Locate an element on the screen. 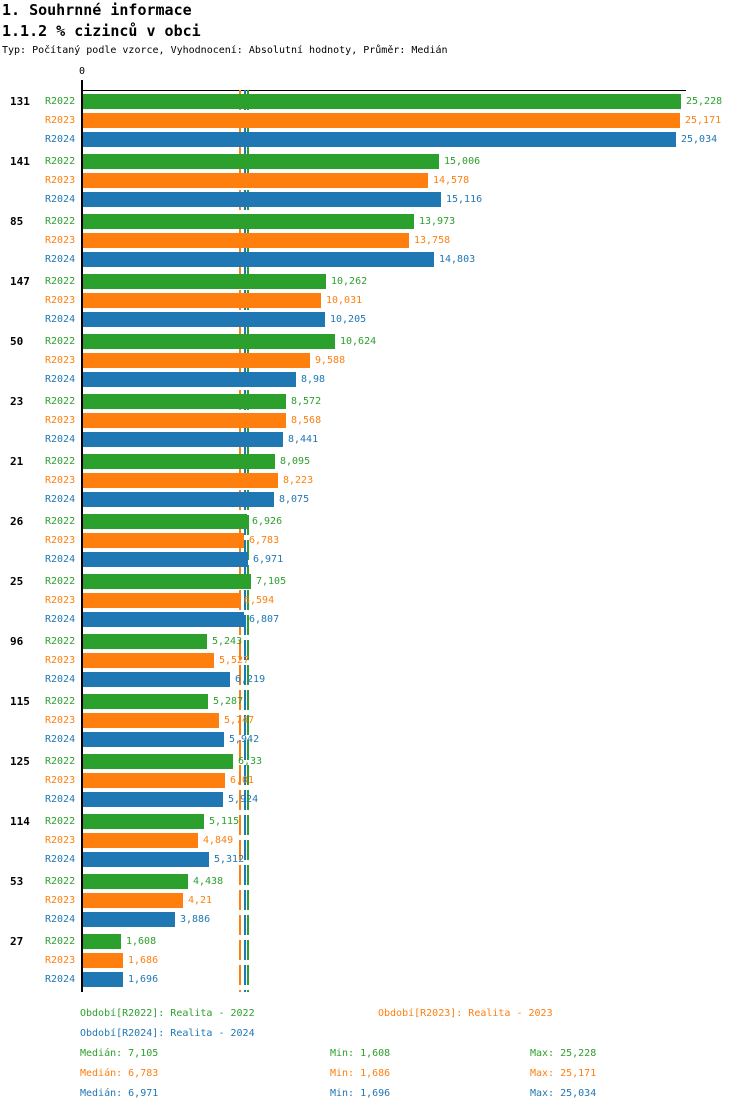  category-label: 21 is located at coordinates (17, 461).